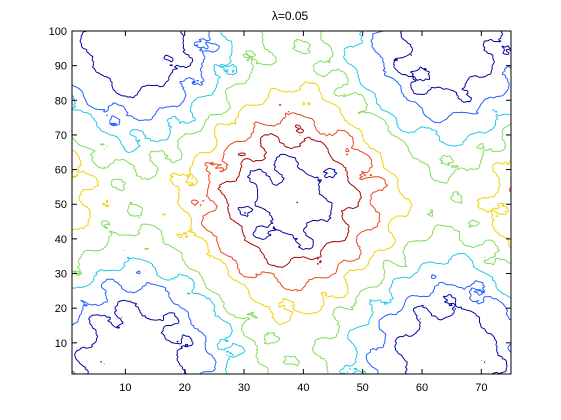  What do you see at coordinates (61, 101) in the screenshot?
I see `y-tick-label: 80` at bounding box center [61, 101].